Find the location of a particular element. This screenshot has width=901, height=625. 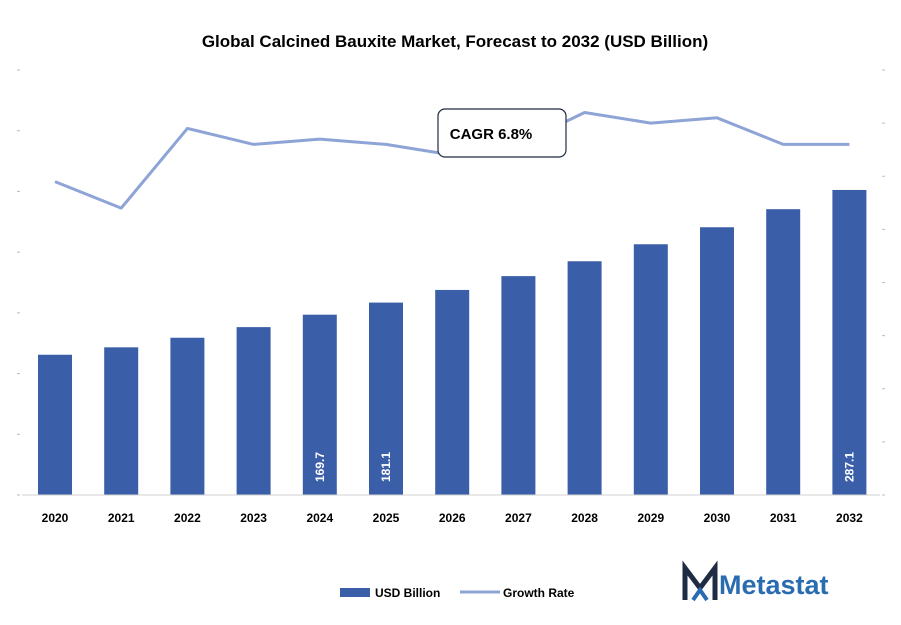

x-tick-label: 2032 is located at coordinates (849, 518).